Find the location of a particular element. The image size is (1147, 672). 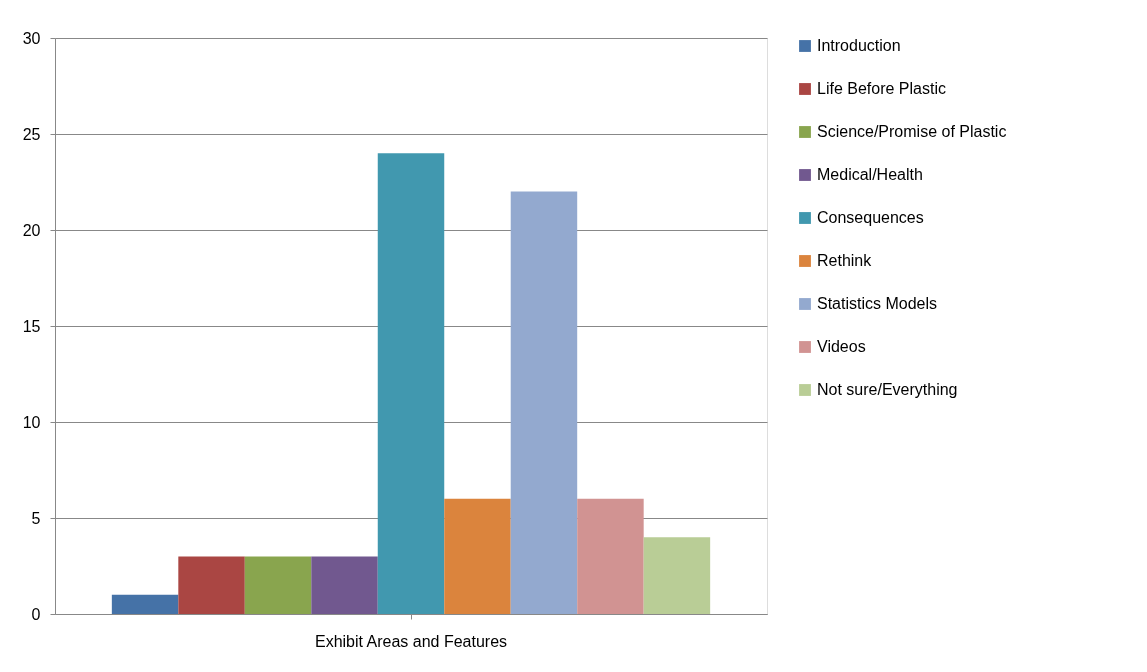

legend-label: Consequences is located at coordinates (870, 217).